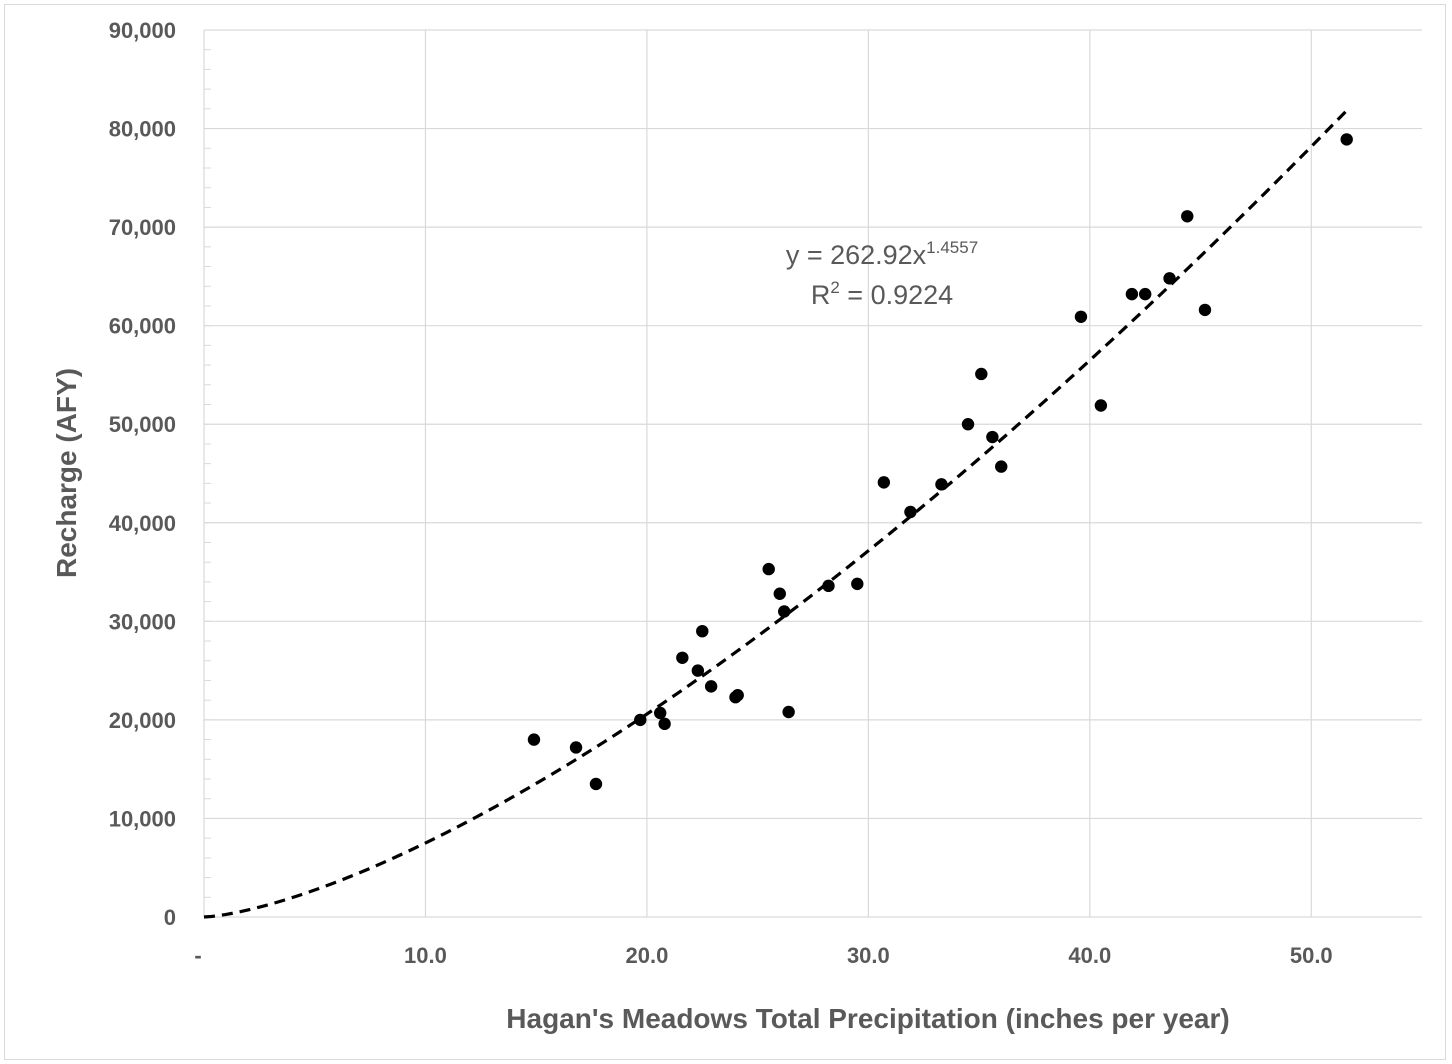 The height and width of the screenshot is (1064, 1452). Describe the element at coordinates (197, 955) in the screenshot. I see `x-tick-label: -` at that location.